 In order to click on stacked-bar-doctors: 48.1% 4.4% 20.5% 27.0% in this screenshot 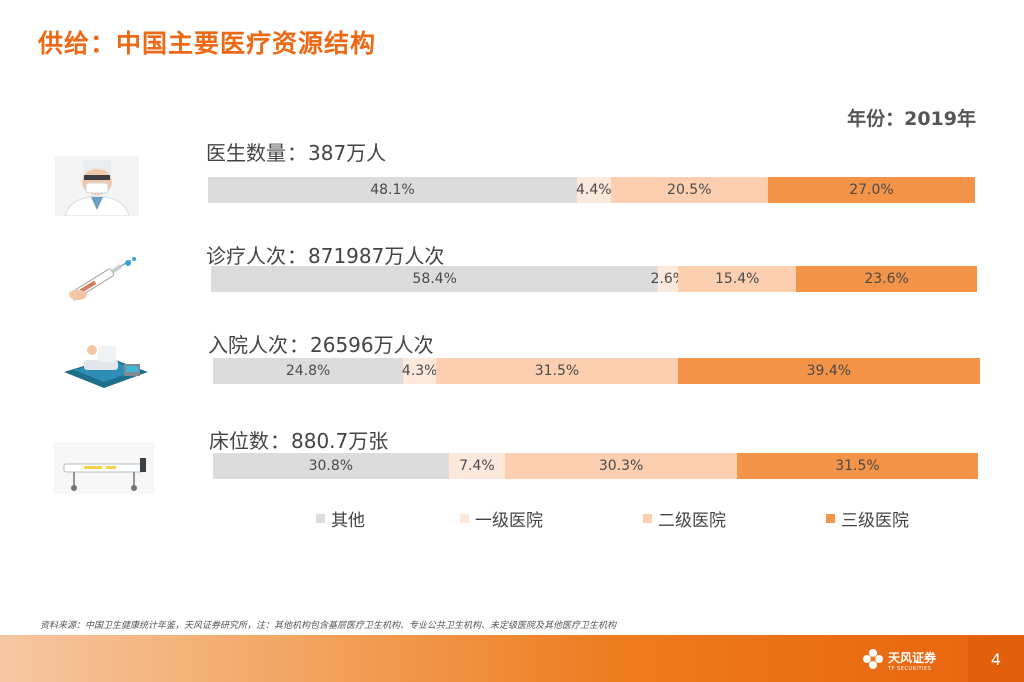, I will do `click(591, 190)`.